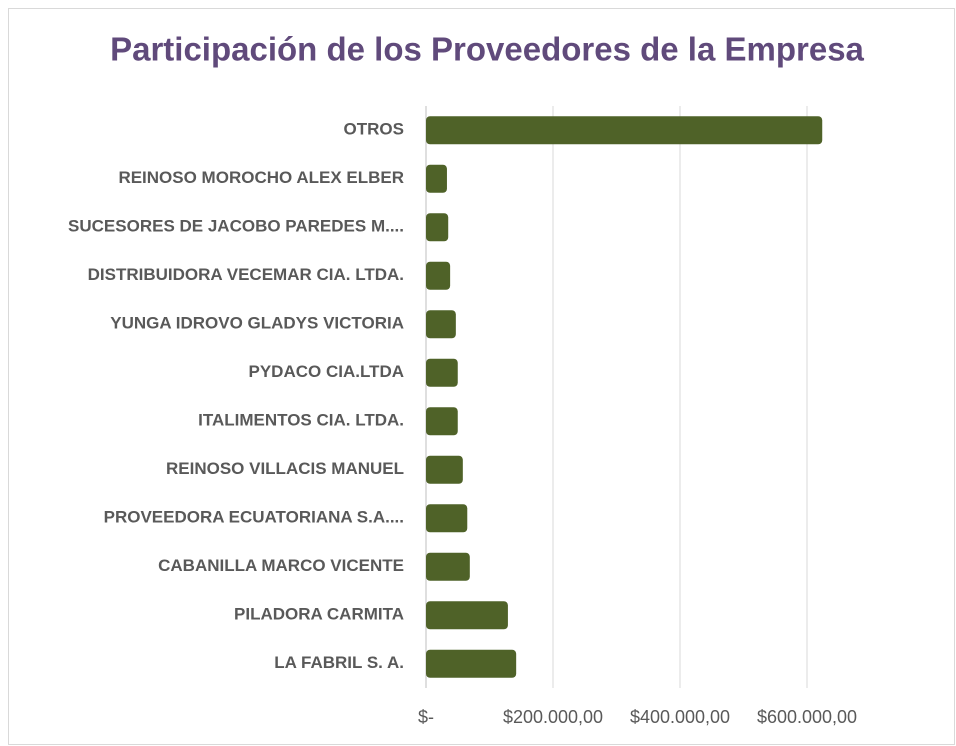 Image resolution: width=956 pixels, height=746 pixels. What do you see at coordinates (246, 274) in the screenshot?
I see `y-tick-label: DISTRIBUIDORA VECEMAR CIA. LTDA.` at bounding box center [246, 274].